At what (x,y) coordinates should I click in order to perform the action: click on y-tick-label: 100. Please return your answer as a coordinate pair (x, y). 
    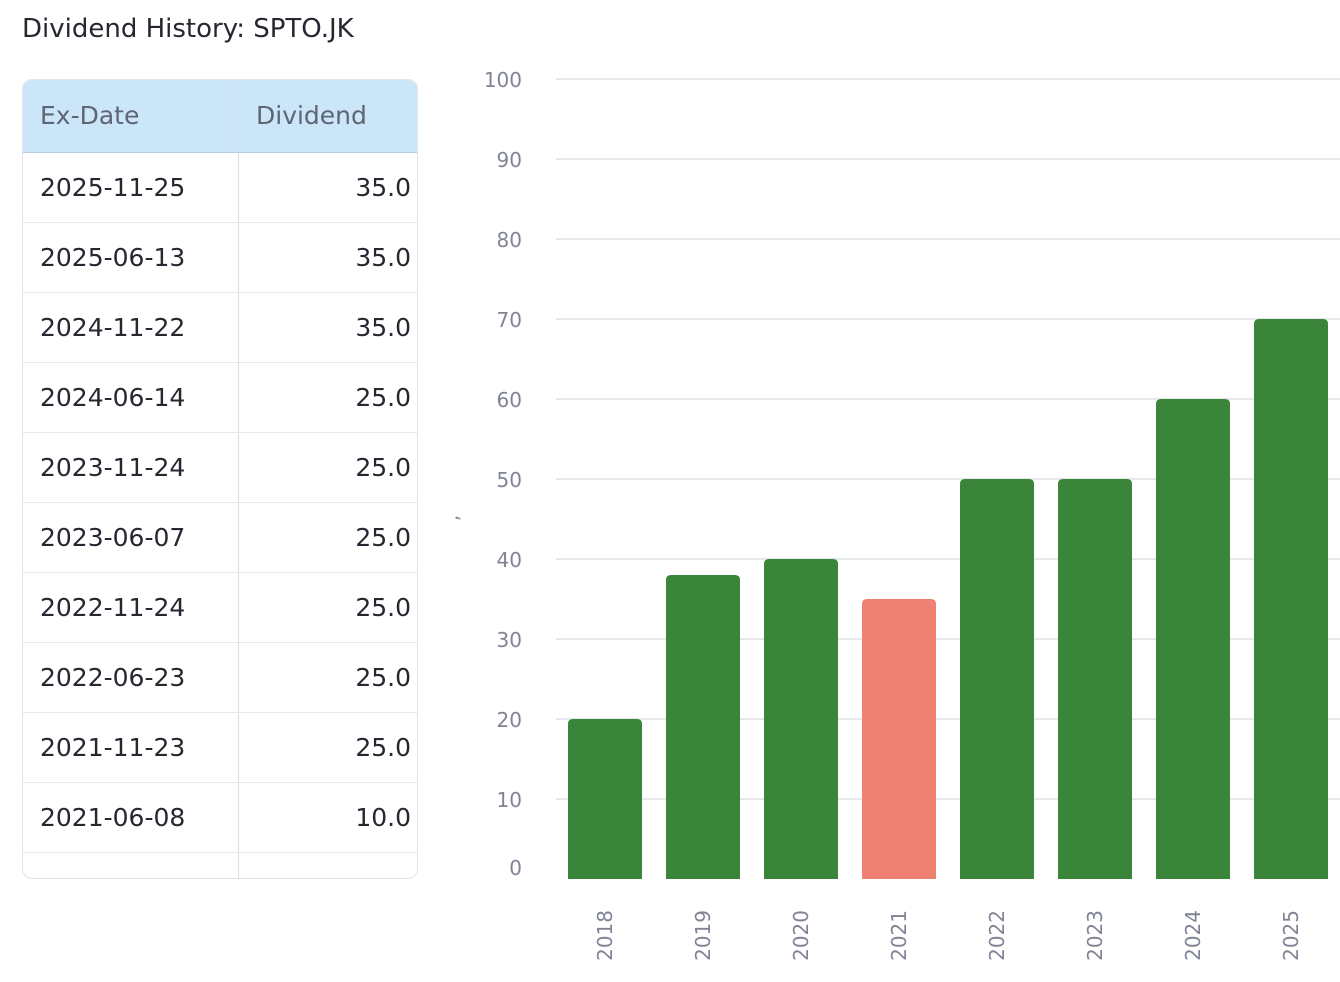
    Looking at the image, I should click on (503, 80).